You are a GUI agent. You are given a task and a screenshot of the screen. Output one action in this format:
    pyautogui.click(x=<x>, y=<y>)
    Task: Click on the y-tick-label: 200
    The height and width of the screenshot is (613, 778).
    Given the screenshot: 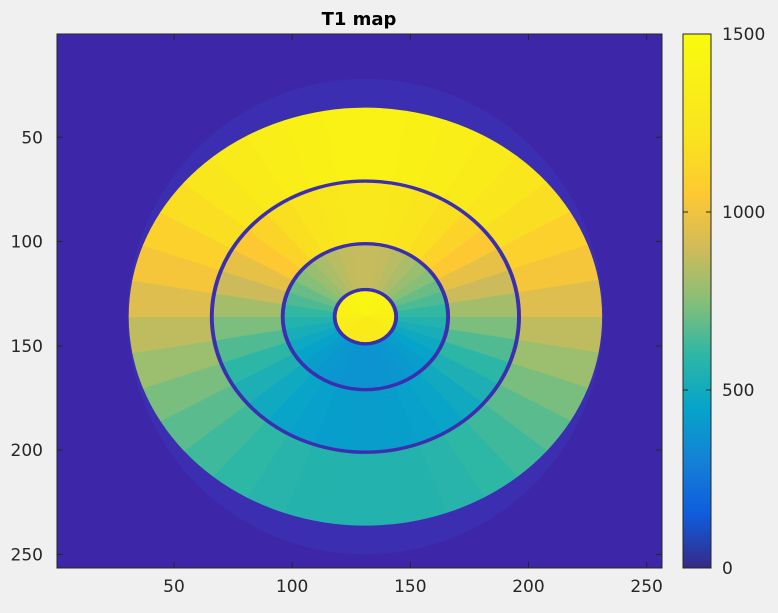 What is the action you would take?
    pyautogui.click(x=27, y=451)
    